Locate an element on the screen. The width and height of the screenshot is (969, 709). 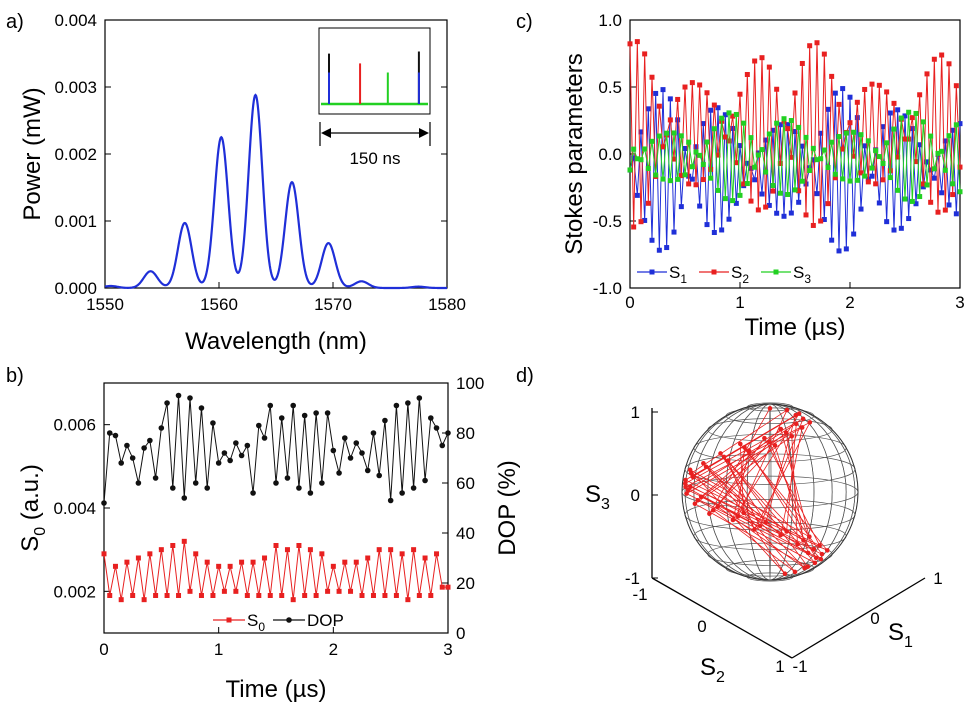
panel-b-s0-line is located at coordinates (275, 570).